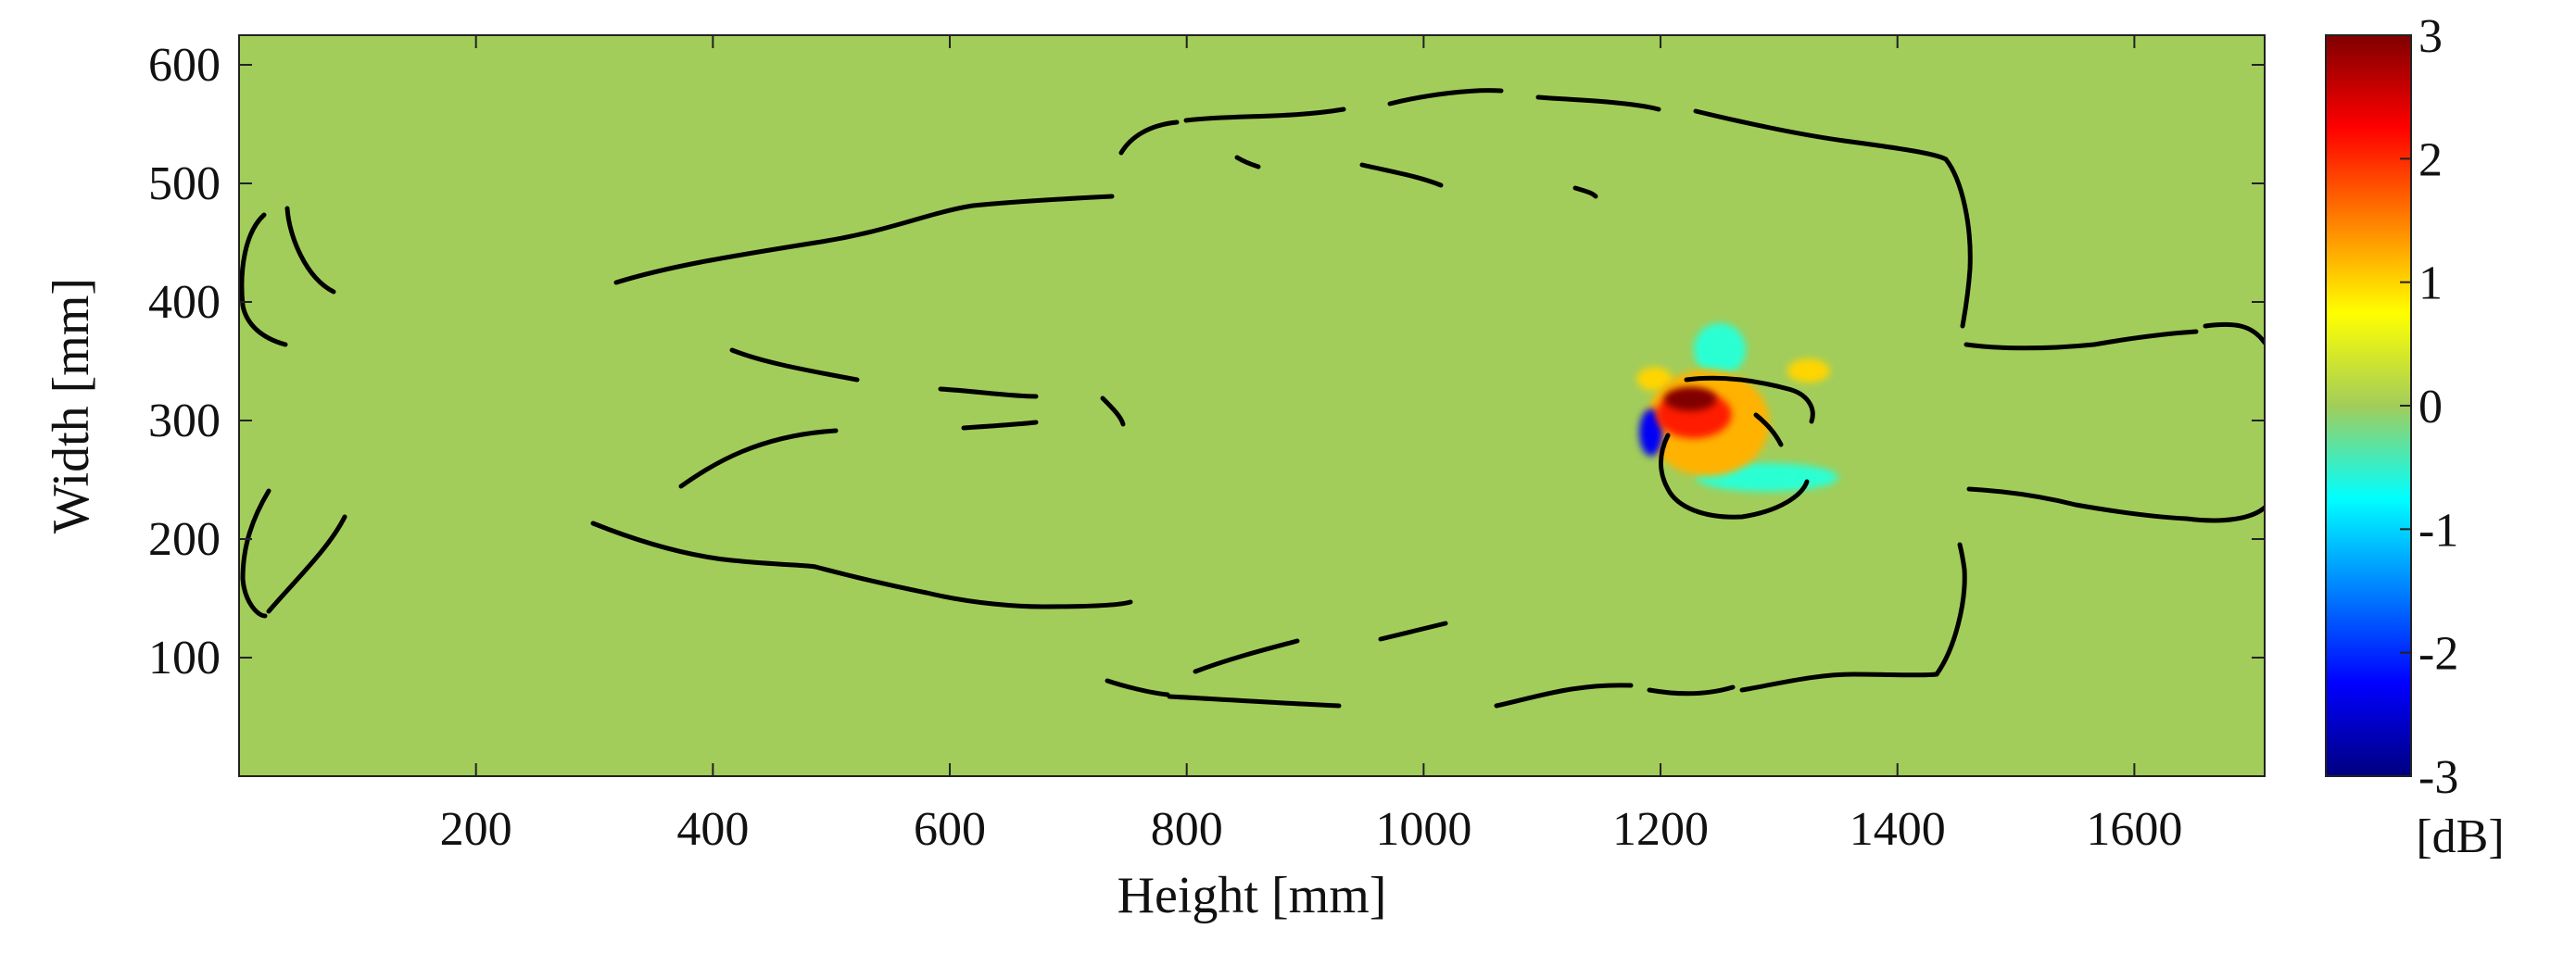 This screenshot has width=2576, height=954. I want to click on colorbar-tick-label: -2, so click(2438, 655).